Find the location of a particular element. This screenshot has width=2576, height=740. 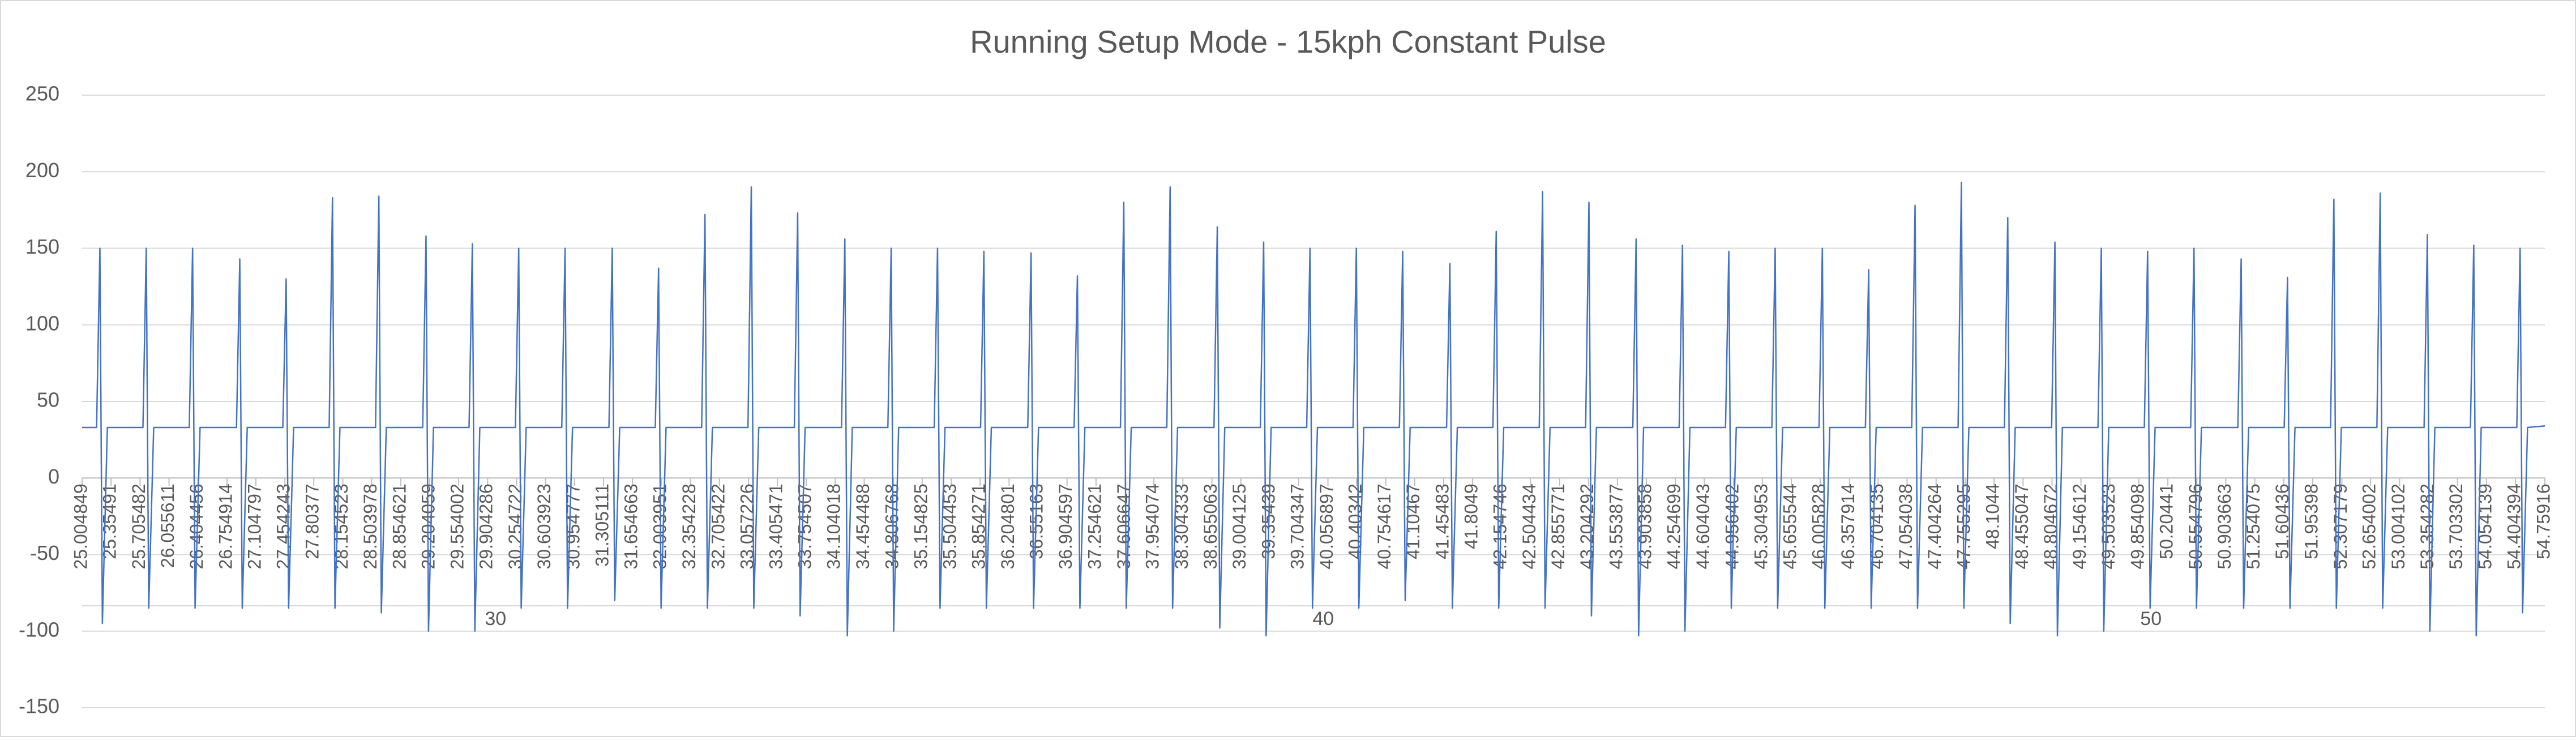

x-tick-label: 40.754617 is located at coordinates (1384, 526).